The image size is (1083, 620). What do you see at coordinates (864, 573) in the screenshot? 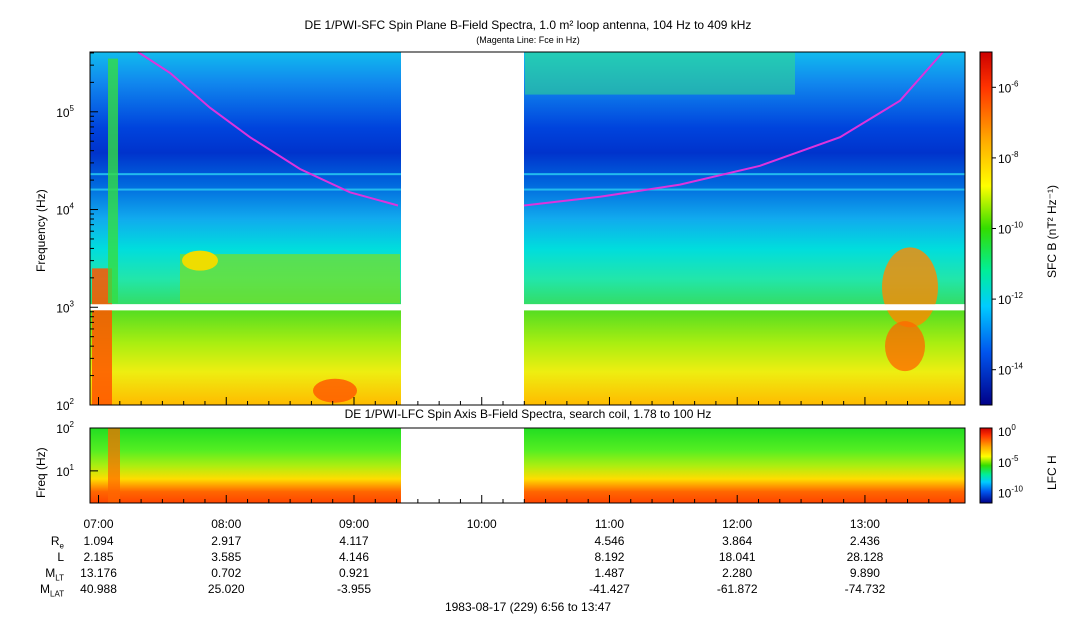
I see `ephemeris-value: 9.890` at bounding box center [864, 573].